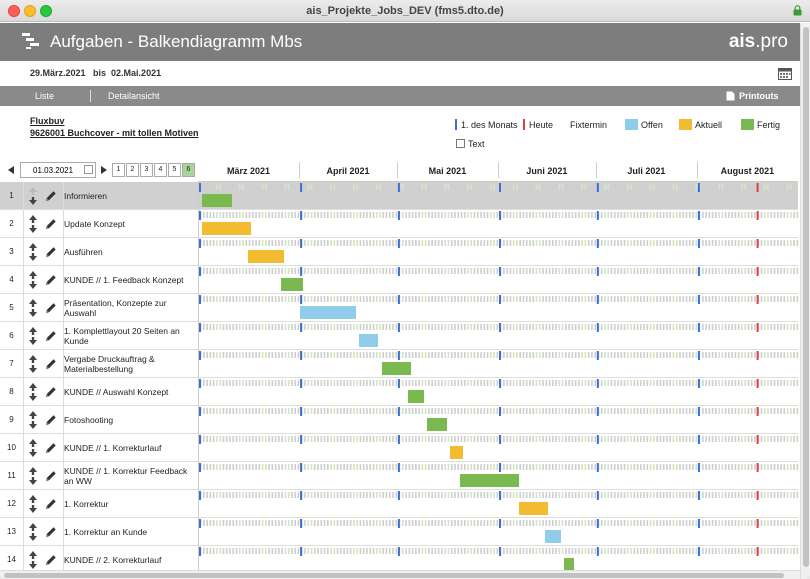  Describe the element at coordinates (14, 11) in the screenshot. I see `close-window-button` at that location.